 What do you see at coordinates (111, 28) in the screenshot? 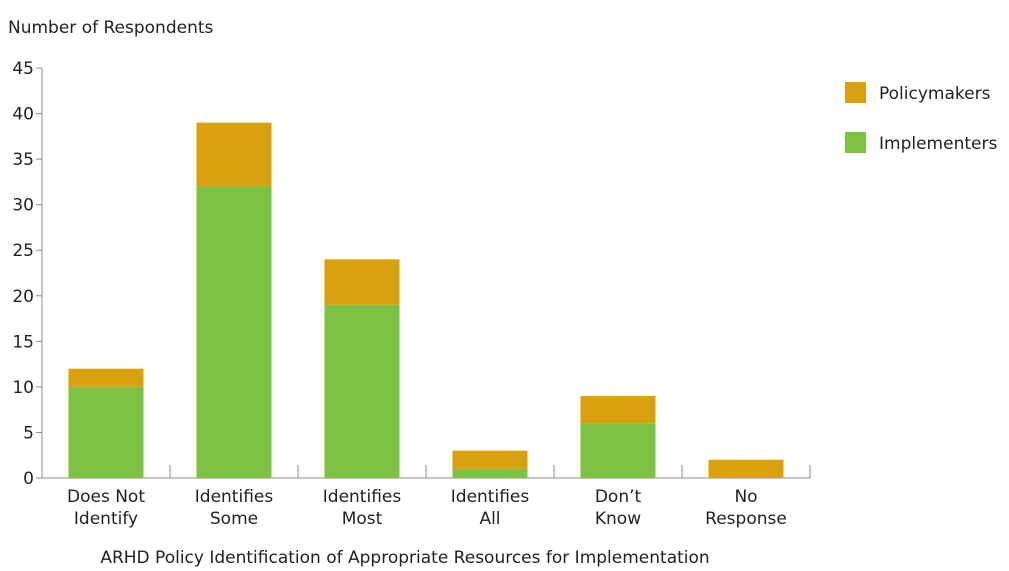
I see `y-axis-title: Number of Respondents` at bounding box center [111, 28].